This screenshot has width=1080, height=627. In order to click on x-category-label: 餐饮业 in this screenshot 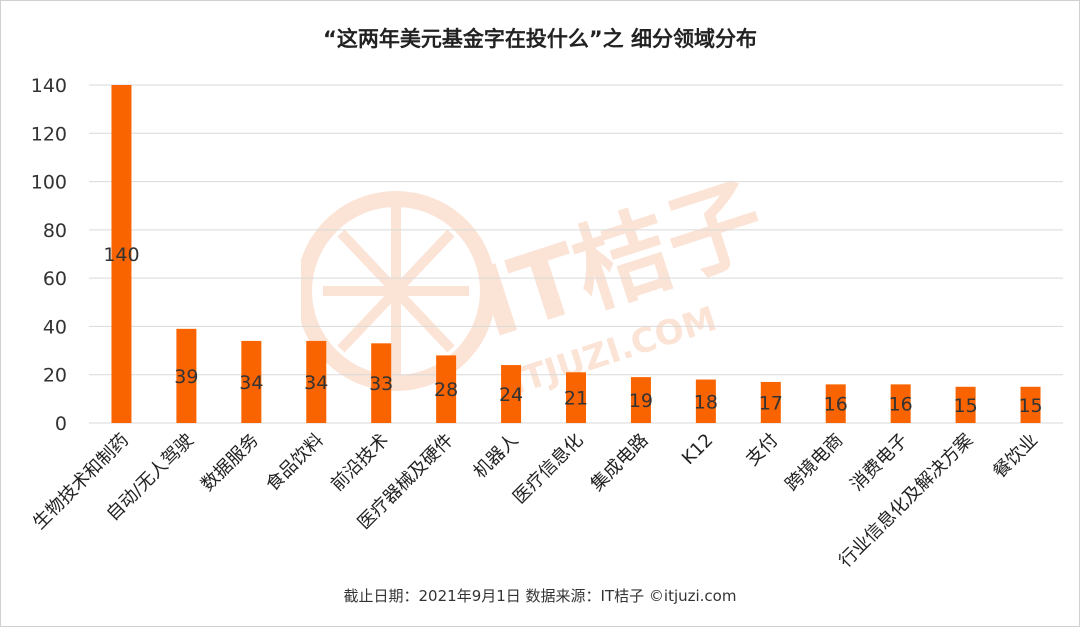, I will do `click(1015, 456)`.